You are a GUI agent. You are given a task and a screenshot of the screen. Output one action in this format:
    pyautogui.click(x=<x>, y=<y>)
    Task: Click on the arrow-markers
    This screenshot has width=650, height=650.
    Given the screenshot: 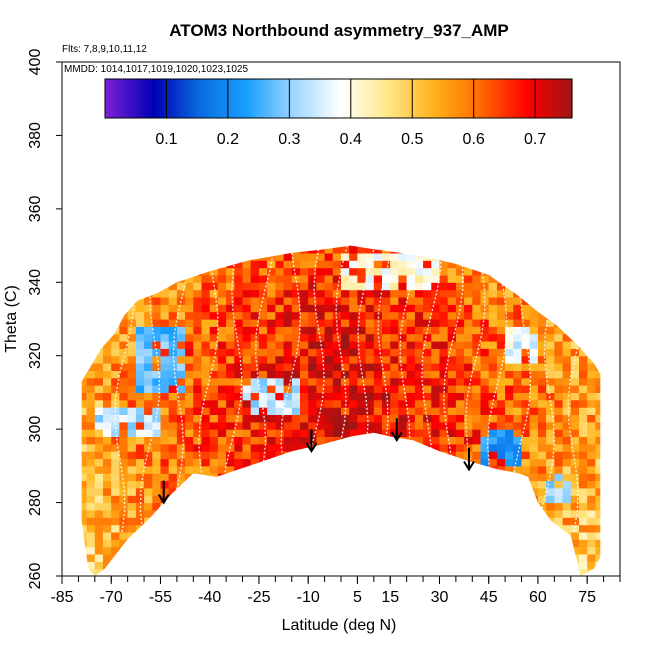 What is the action you would take?
    pyautogui.click(x=316, y=461)
    